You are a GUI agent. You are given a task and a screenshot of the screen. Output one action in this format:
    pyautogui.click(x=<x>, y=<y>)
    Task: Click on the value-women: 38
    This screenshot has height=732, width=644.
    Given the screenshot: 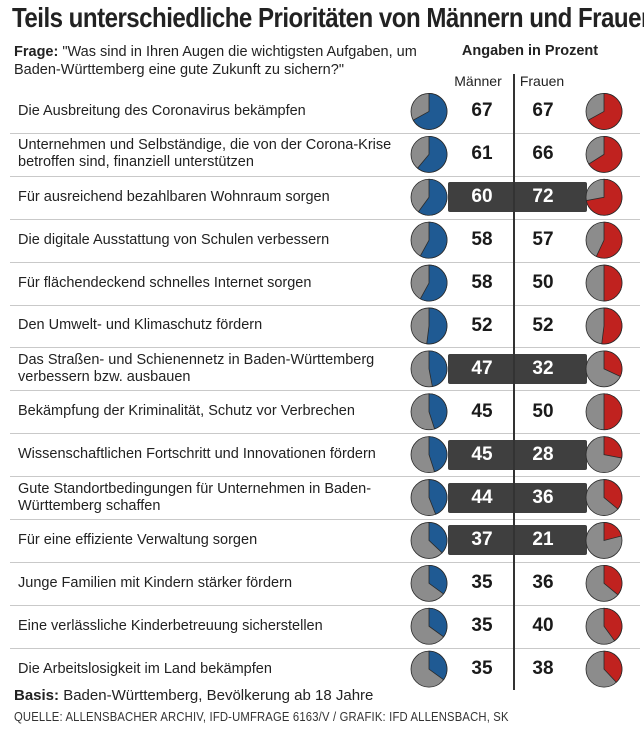 What is the action you would take?
    pyautogui.click(x=543, y=669)
    